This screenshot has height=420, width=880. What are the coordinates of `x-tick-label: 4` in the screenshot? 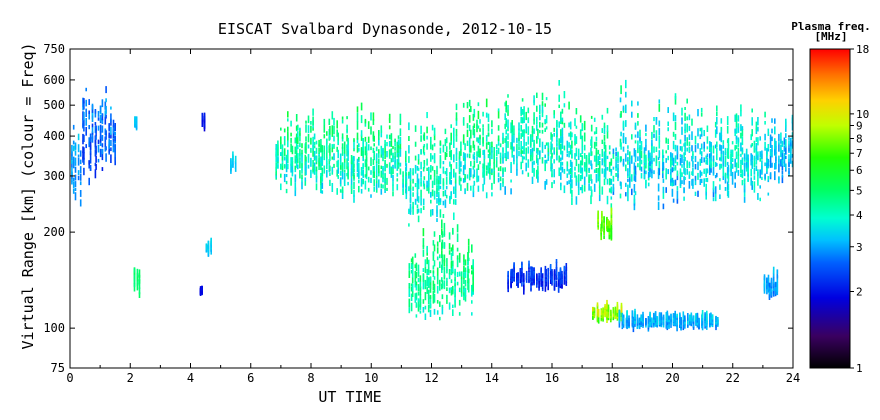 It's located at (190, 378).